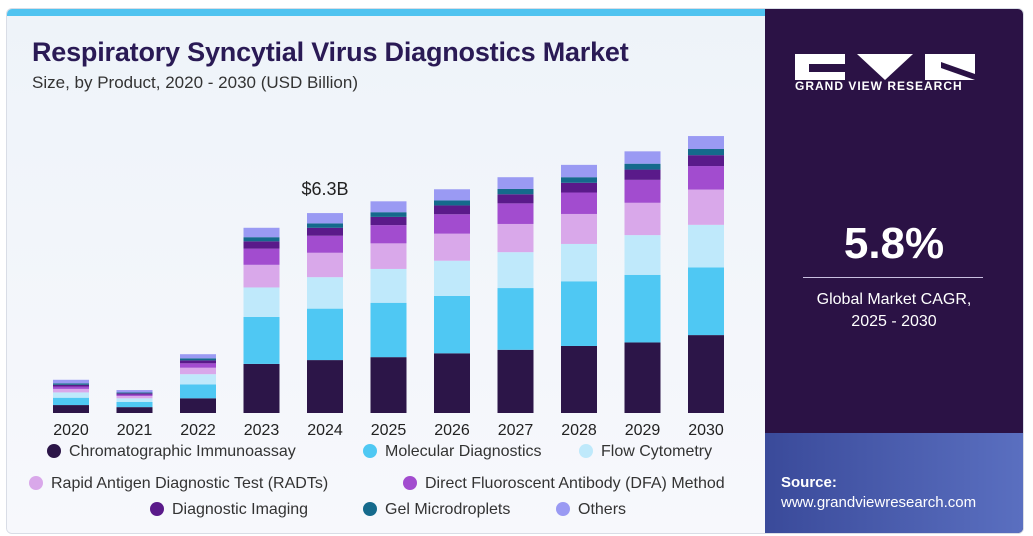 The height and width of the screenshot is (536, 1033). I want to click on x-tick-label: 2021, so click(135, 430).